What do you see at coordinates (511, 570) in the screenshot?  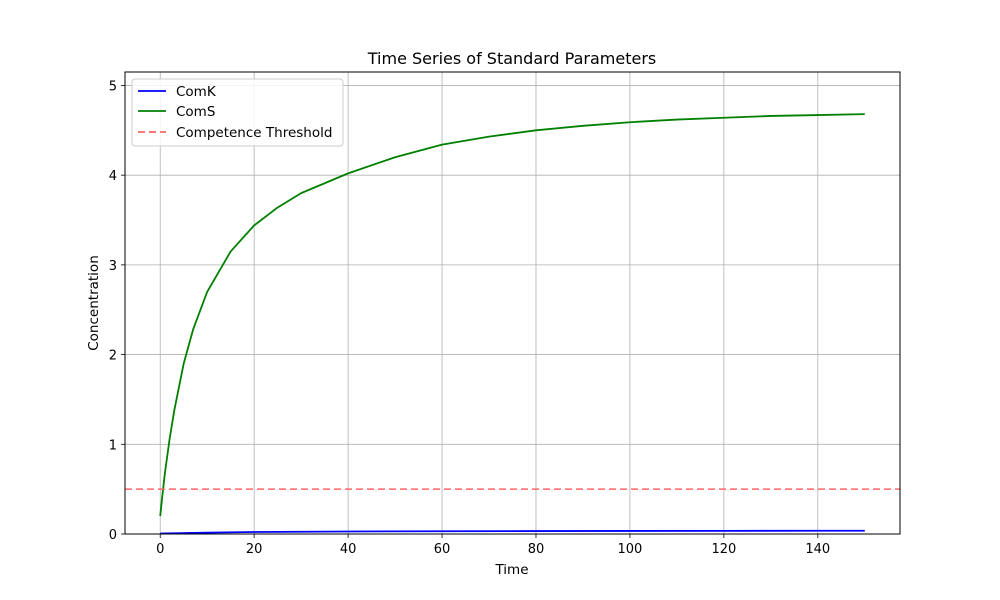 I see `x-axis-label: Time` at bounding box center [511, 570].